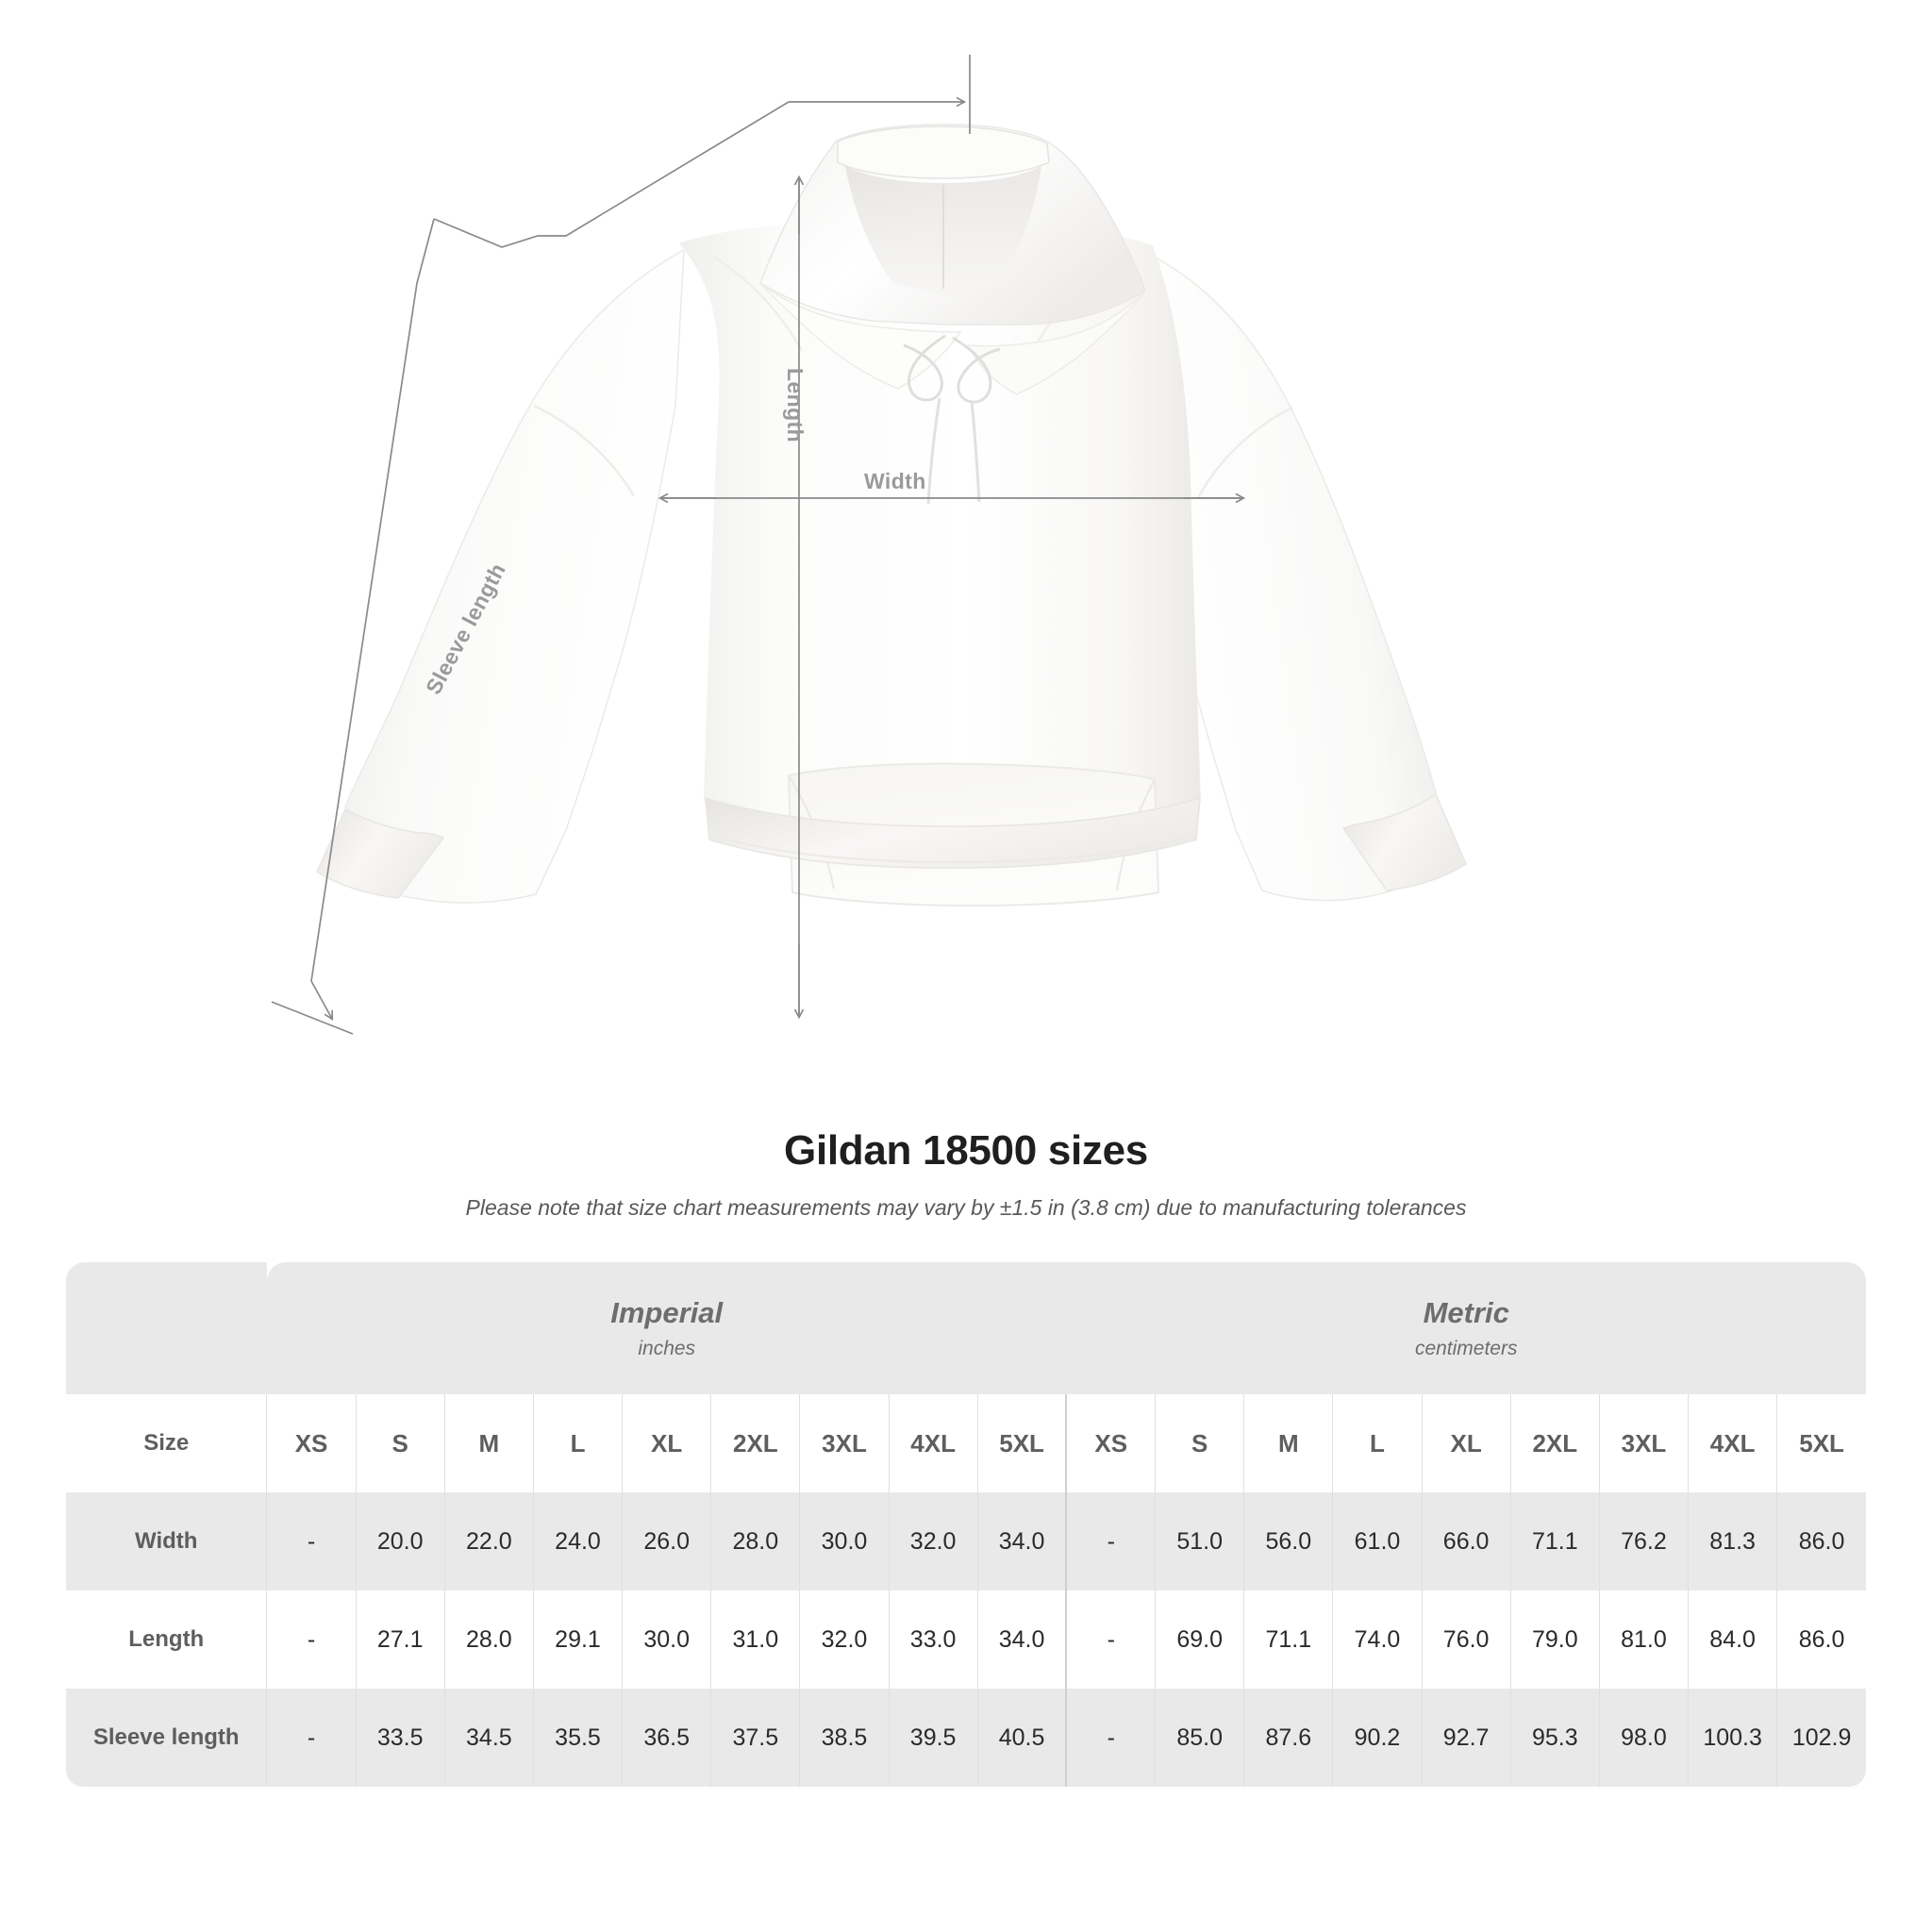 This screenshot has height=1932, width=1932. I want to click on cell-sleeve-imperial-m: 34.5, so click(489, 1738).